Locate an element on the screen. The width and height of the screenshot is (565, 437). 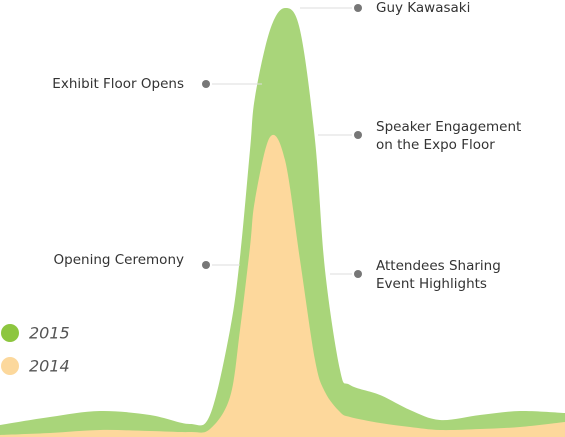
annotation: Event Highlights is located at coordinates (431, 284).